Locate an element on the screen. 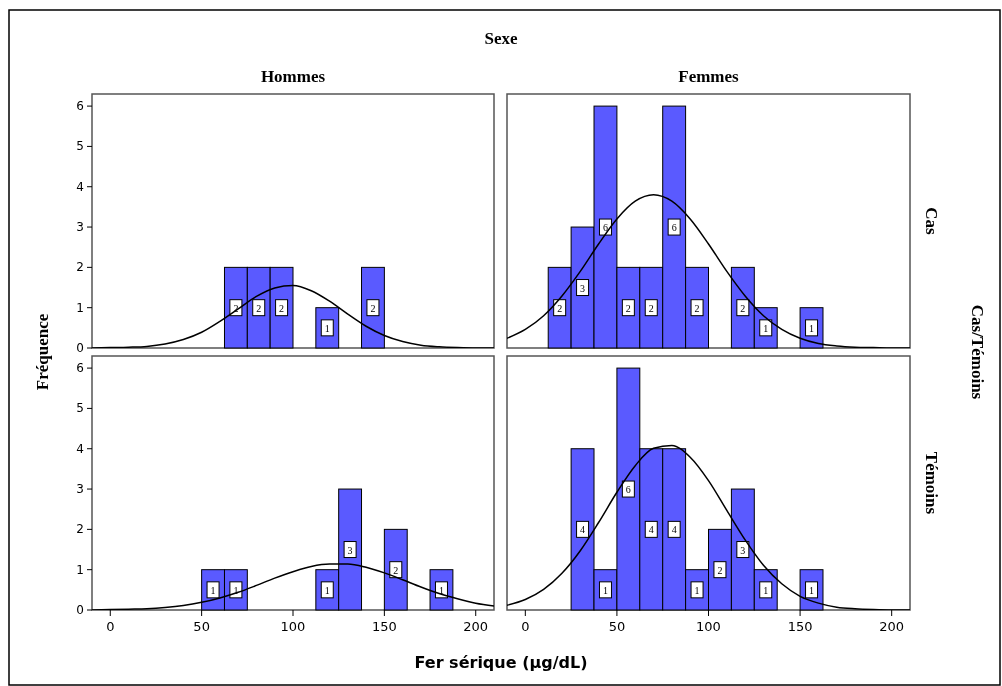  y-axis-title: Fréquence is located at coordinates (42, 352).